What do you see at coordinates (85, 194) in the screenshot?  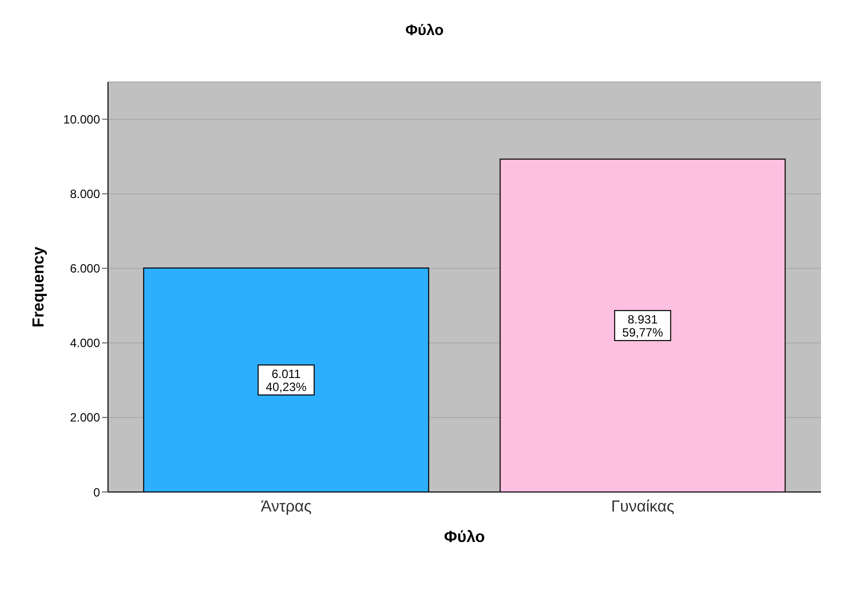 I see `y-tick-label: 8.000` at bounding box center [85, 194].